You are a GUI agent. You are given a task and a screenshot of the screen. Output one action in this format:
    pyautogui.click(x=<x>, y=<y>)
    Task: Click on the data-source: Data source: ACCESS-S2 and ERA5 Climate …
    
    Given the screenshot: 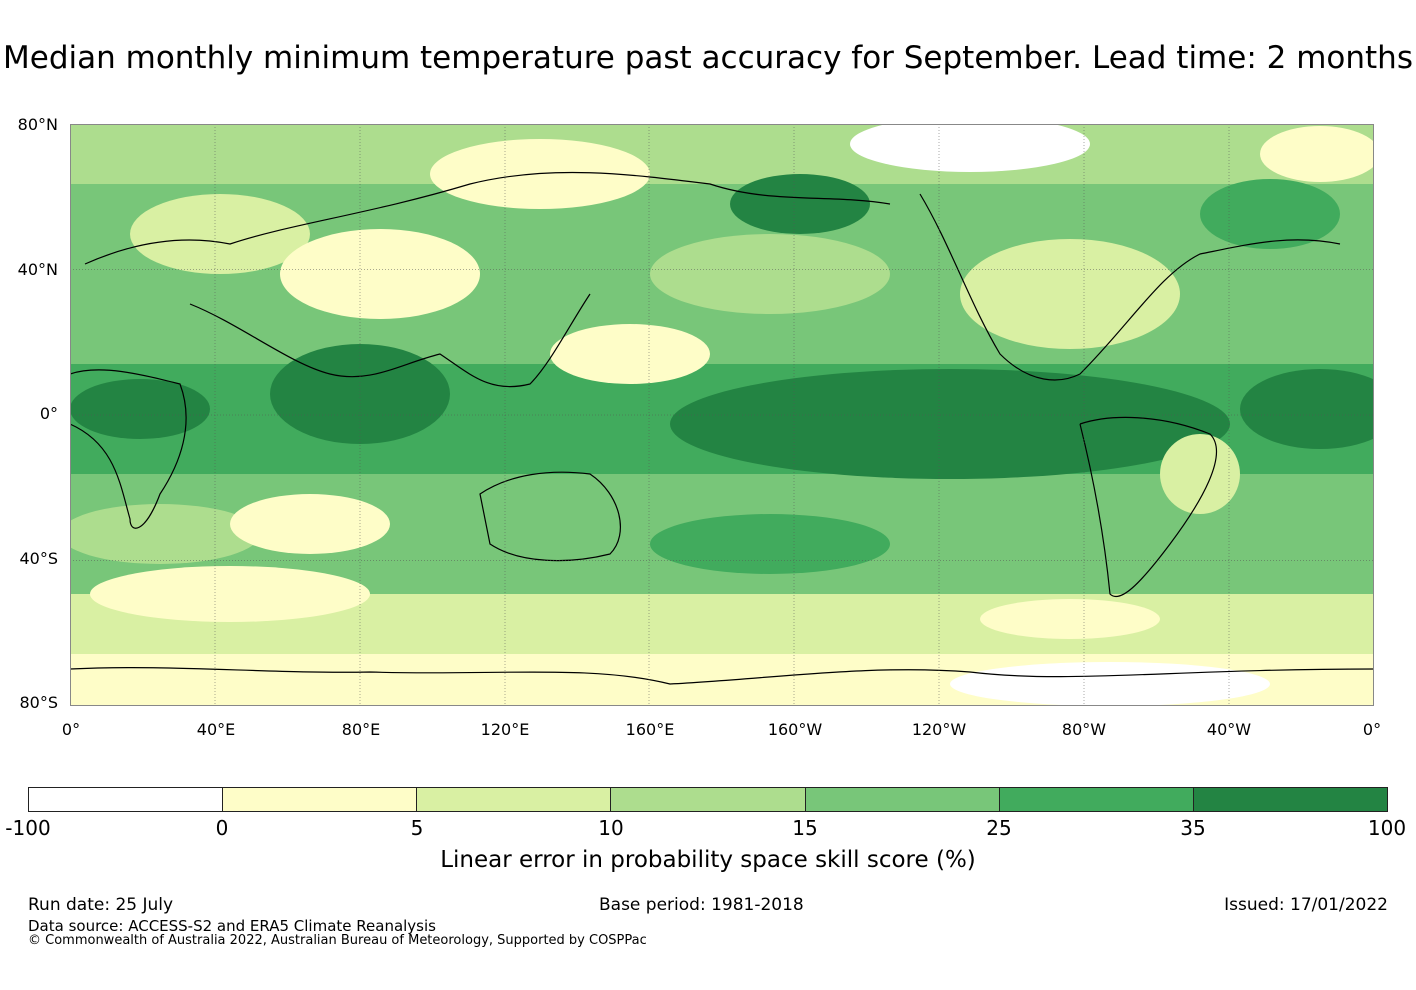 What is the action you would take?
    pyautogui.click(x=232, y=926)
    